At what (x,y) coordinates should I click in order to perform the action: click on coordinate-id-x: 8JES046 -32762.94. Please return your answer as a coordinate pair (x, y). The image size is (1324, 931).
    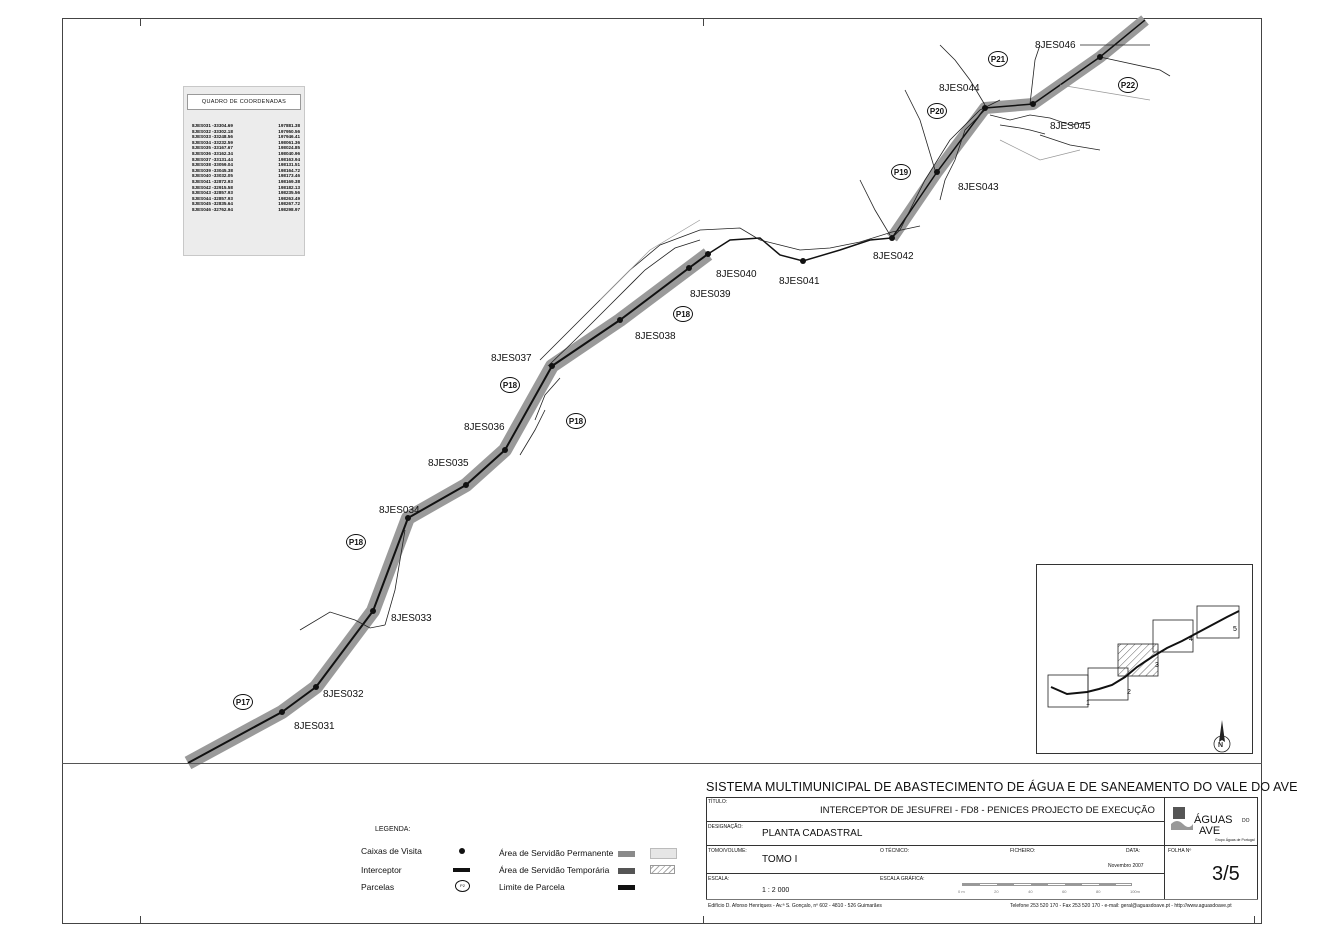
    Looking at the image, I should click on (212, 209).